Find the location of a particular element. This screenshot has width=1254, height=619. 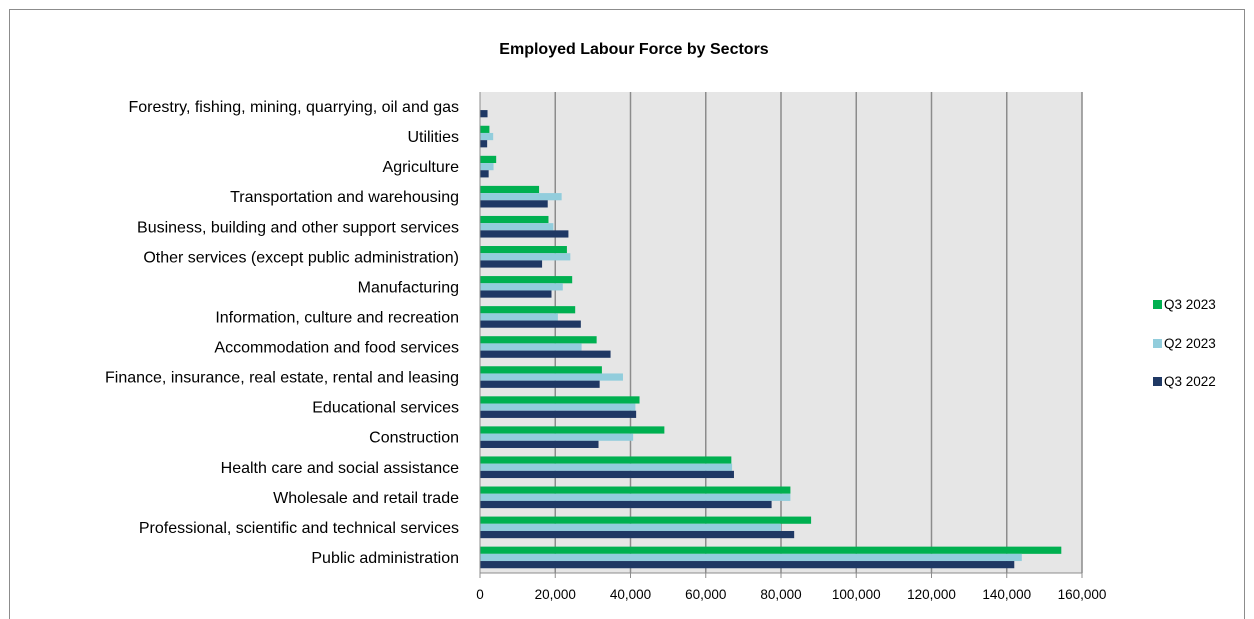

category-label: Manufacturing is located at coordinates (408, 287).